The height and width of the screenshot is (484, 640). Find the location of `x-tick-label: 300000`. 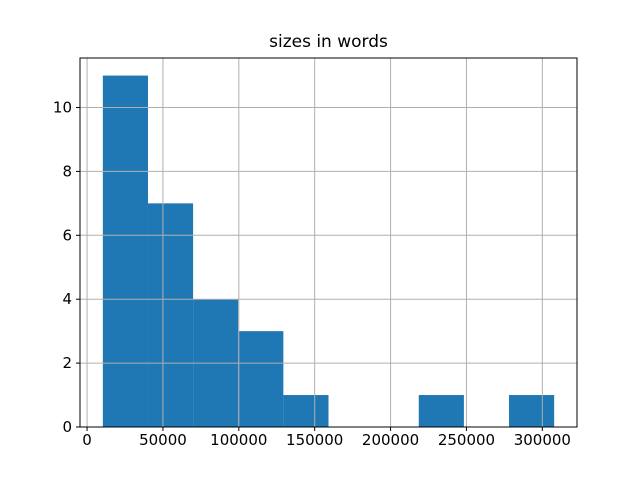

x-tick-label: 300000 is located at coordinates (542, 440).